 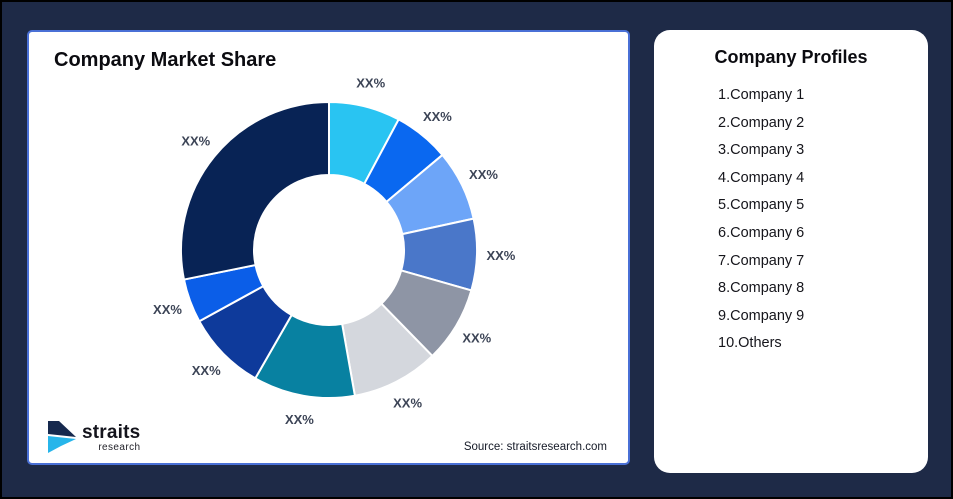 What do you see at coordinates (370, 83) in the screenshot?
I see `slice-label-1: XX%` at bounding box center [370, 83].